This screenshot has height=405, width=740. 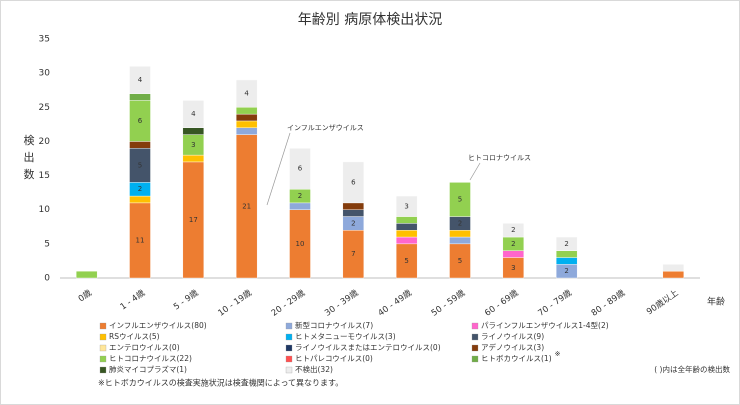 What do you see at coordinates (28, 159) in the screenshot?
I see `y-axis-label: 検出数` at bounding box center [28, 159].